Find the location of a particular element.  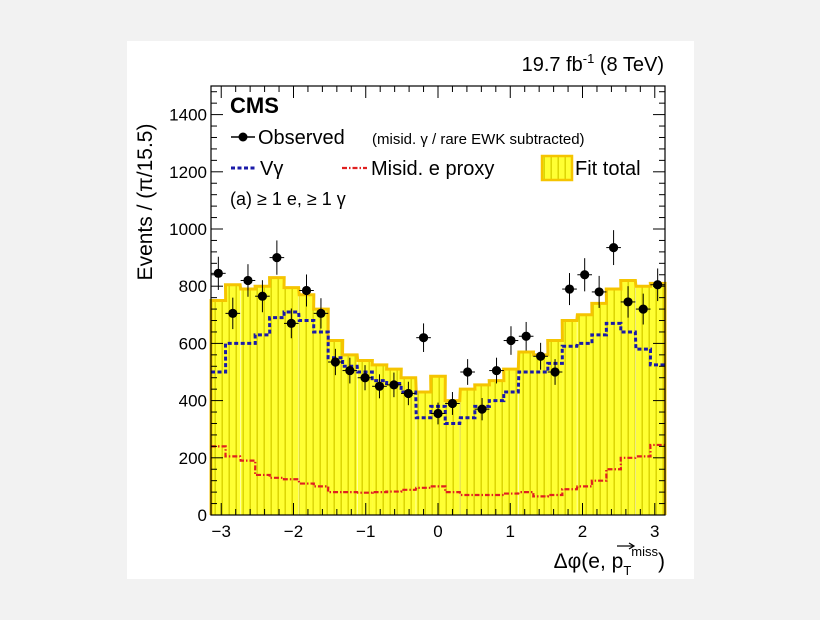

x-tick-label: −1 is located at coordinates (365, 531).